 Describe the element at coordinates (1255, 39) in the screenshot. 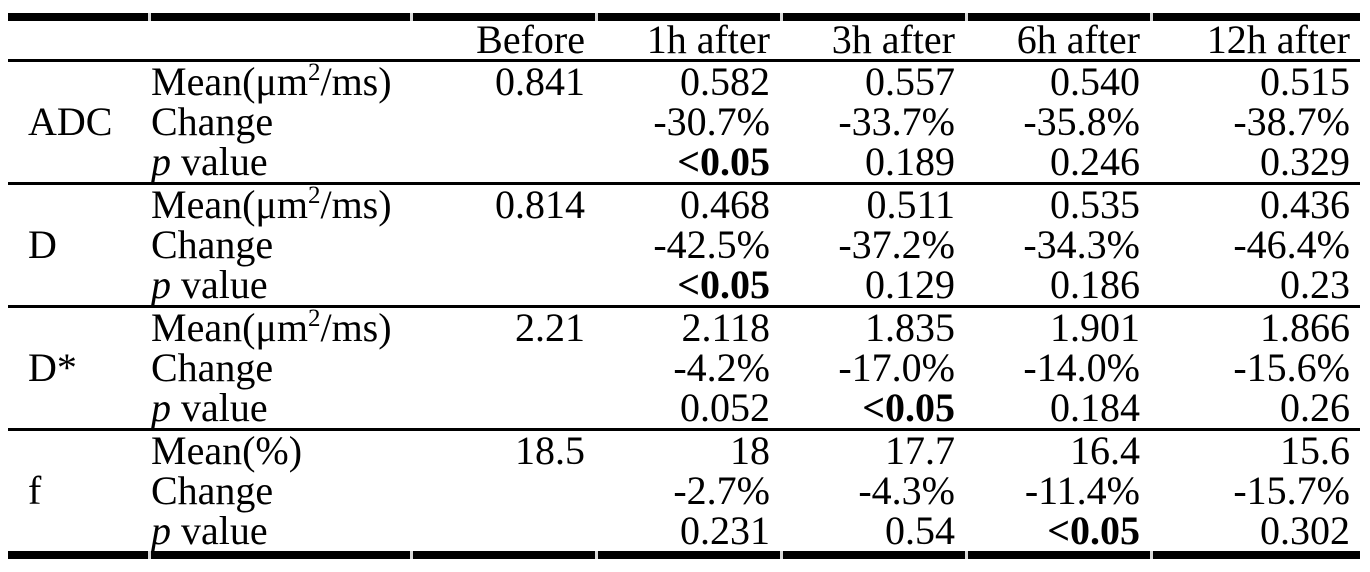

I see `header-12h-after: 12h after` at that location.